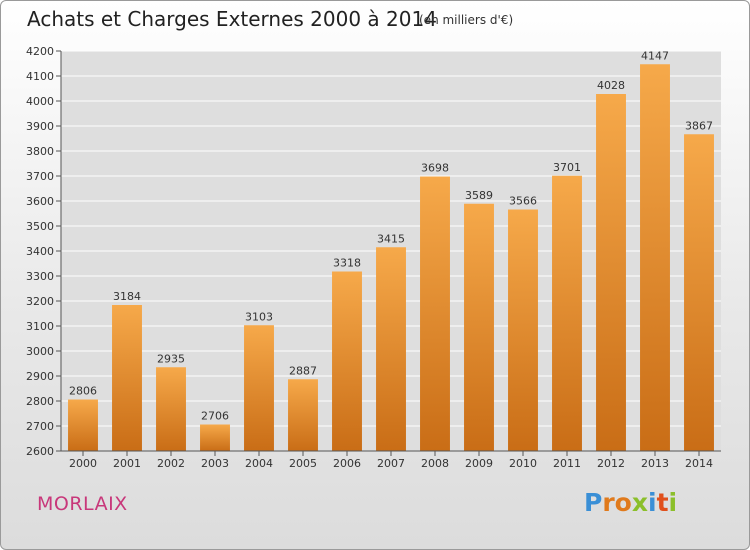 This screenshot has height=550, width=750. What do you see at coordinates (127, 463) in the screenshot?
I see `x-tick-label: 2001` at bounding box center [127, 463].